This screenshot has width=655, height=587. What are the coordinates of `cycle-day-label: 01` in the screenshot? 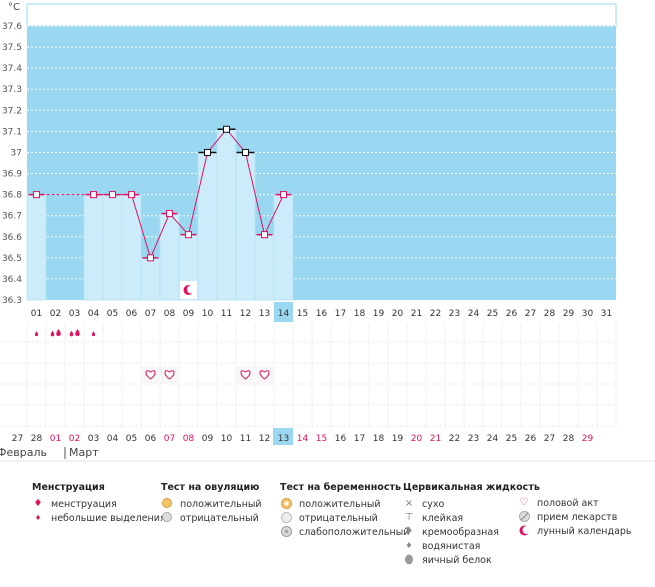 It's located at (36, 314).